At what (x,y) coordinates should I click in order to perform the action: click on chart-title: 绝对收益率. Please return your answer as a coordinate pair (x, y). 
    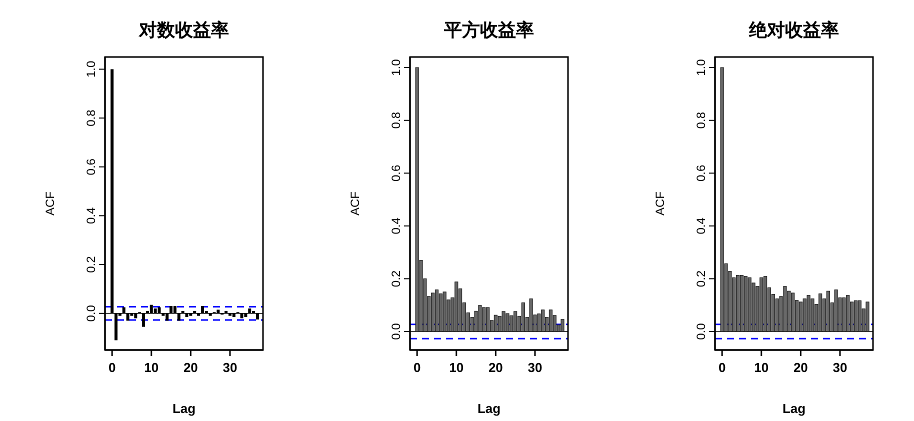
    Looking at the image, I should click on (793, 30).